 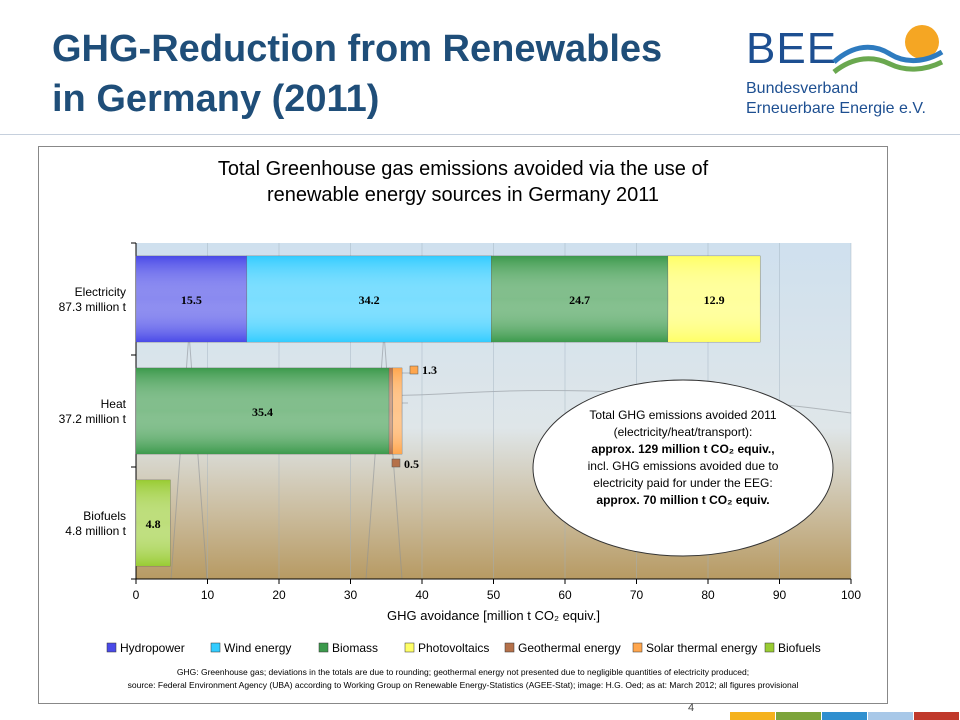 I want to click on legend-label: Hydropower, so click(x=152, y=648).